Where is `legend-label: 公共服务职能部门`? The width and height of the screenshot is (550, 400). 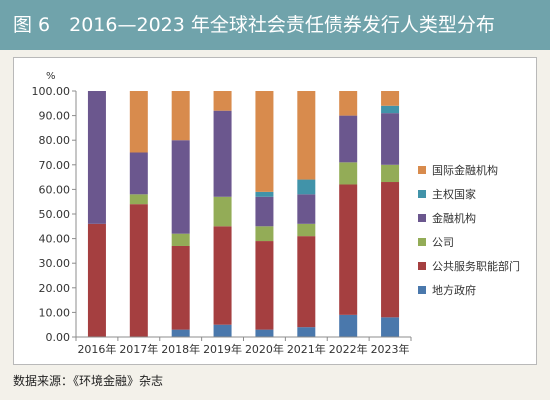
legend-label: 公共服务职能部门 is located at coordinates (476, 266).